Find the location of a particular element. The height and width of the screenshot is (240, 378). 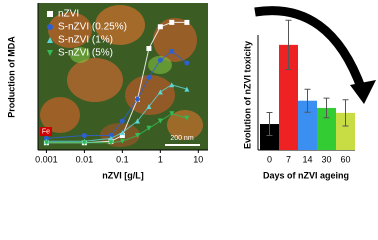

legend-label: nZVI is located at coordinates (68, 14).